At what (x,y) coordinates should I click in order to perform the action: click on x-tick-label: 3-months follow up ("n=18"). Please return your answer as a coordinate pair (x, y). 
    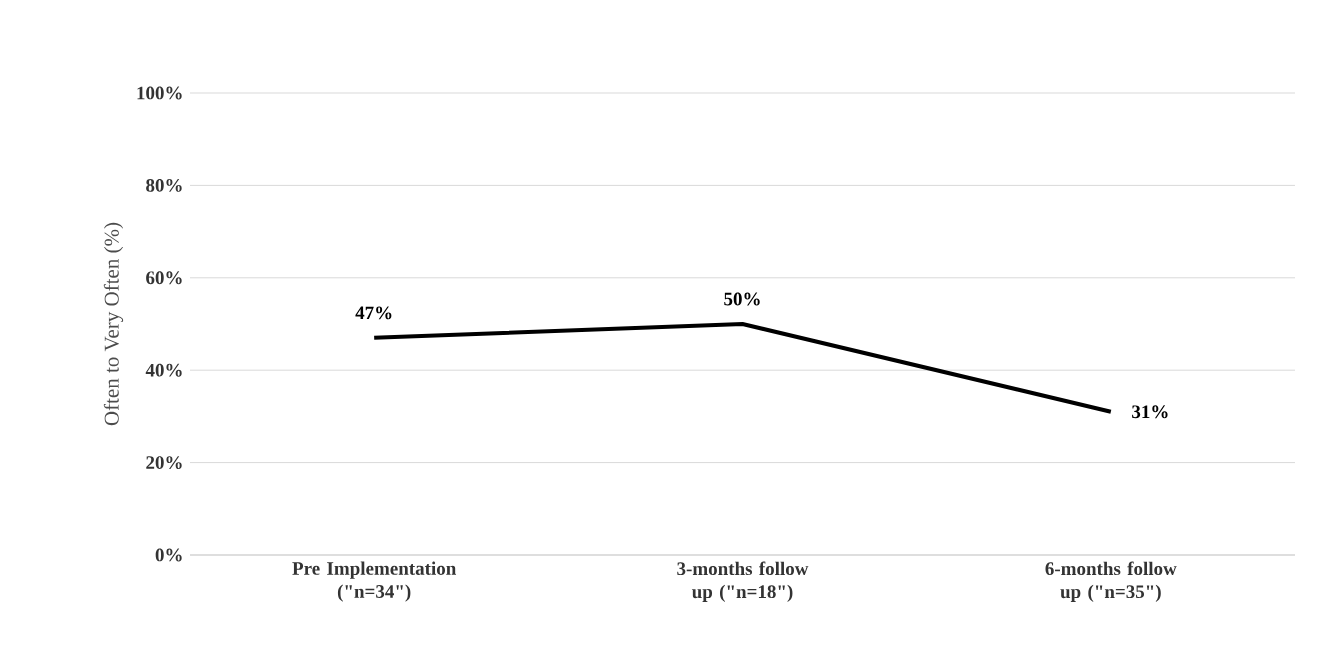
    Looking at the image, I should click on (743, 581).